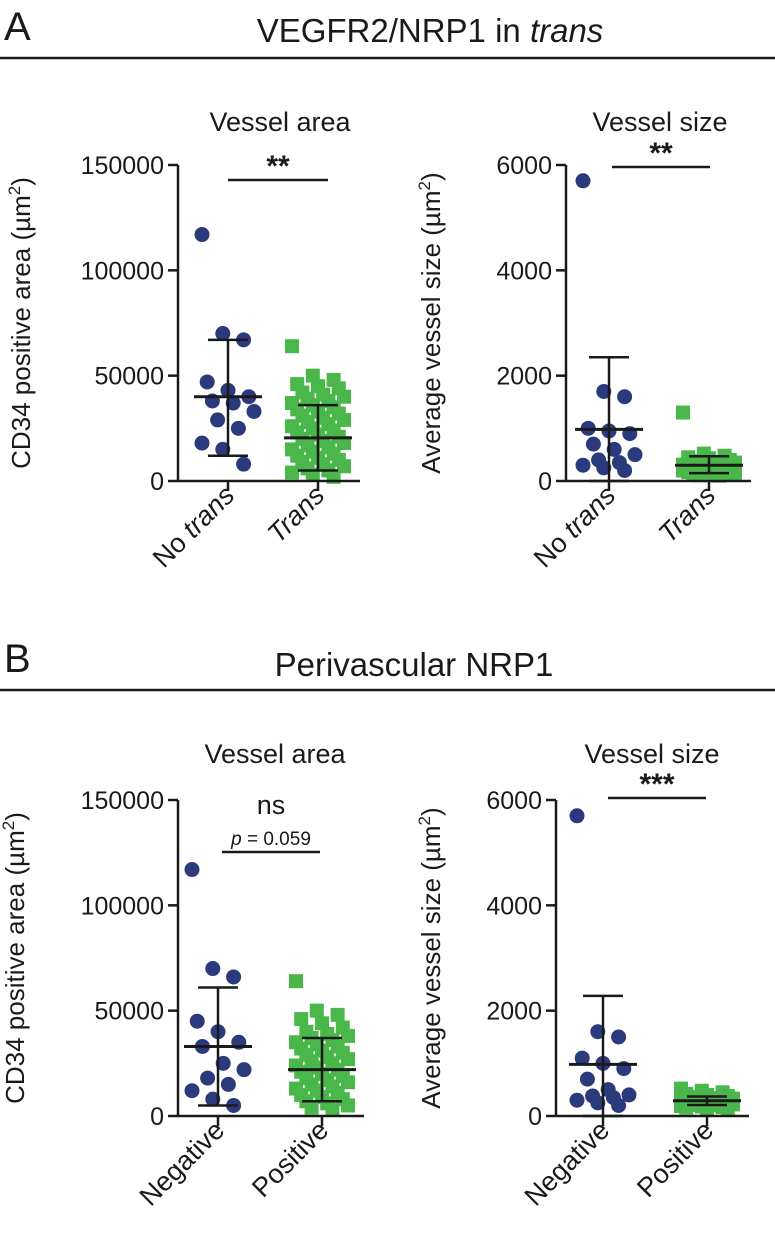 The height and width of the screenshot is (1233, 775). I want to click on significance-label: ns, so click(271, 805).